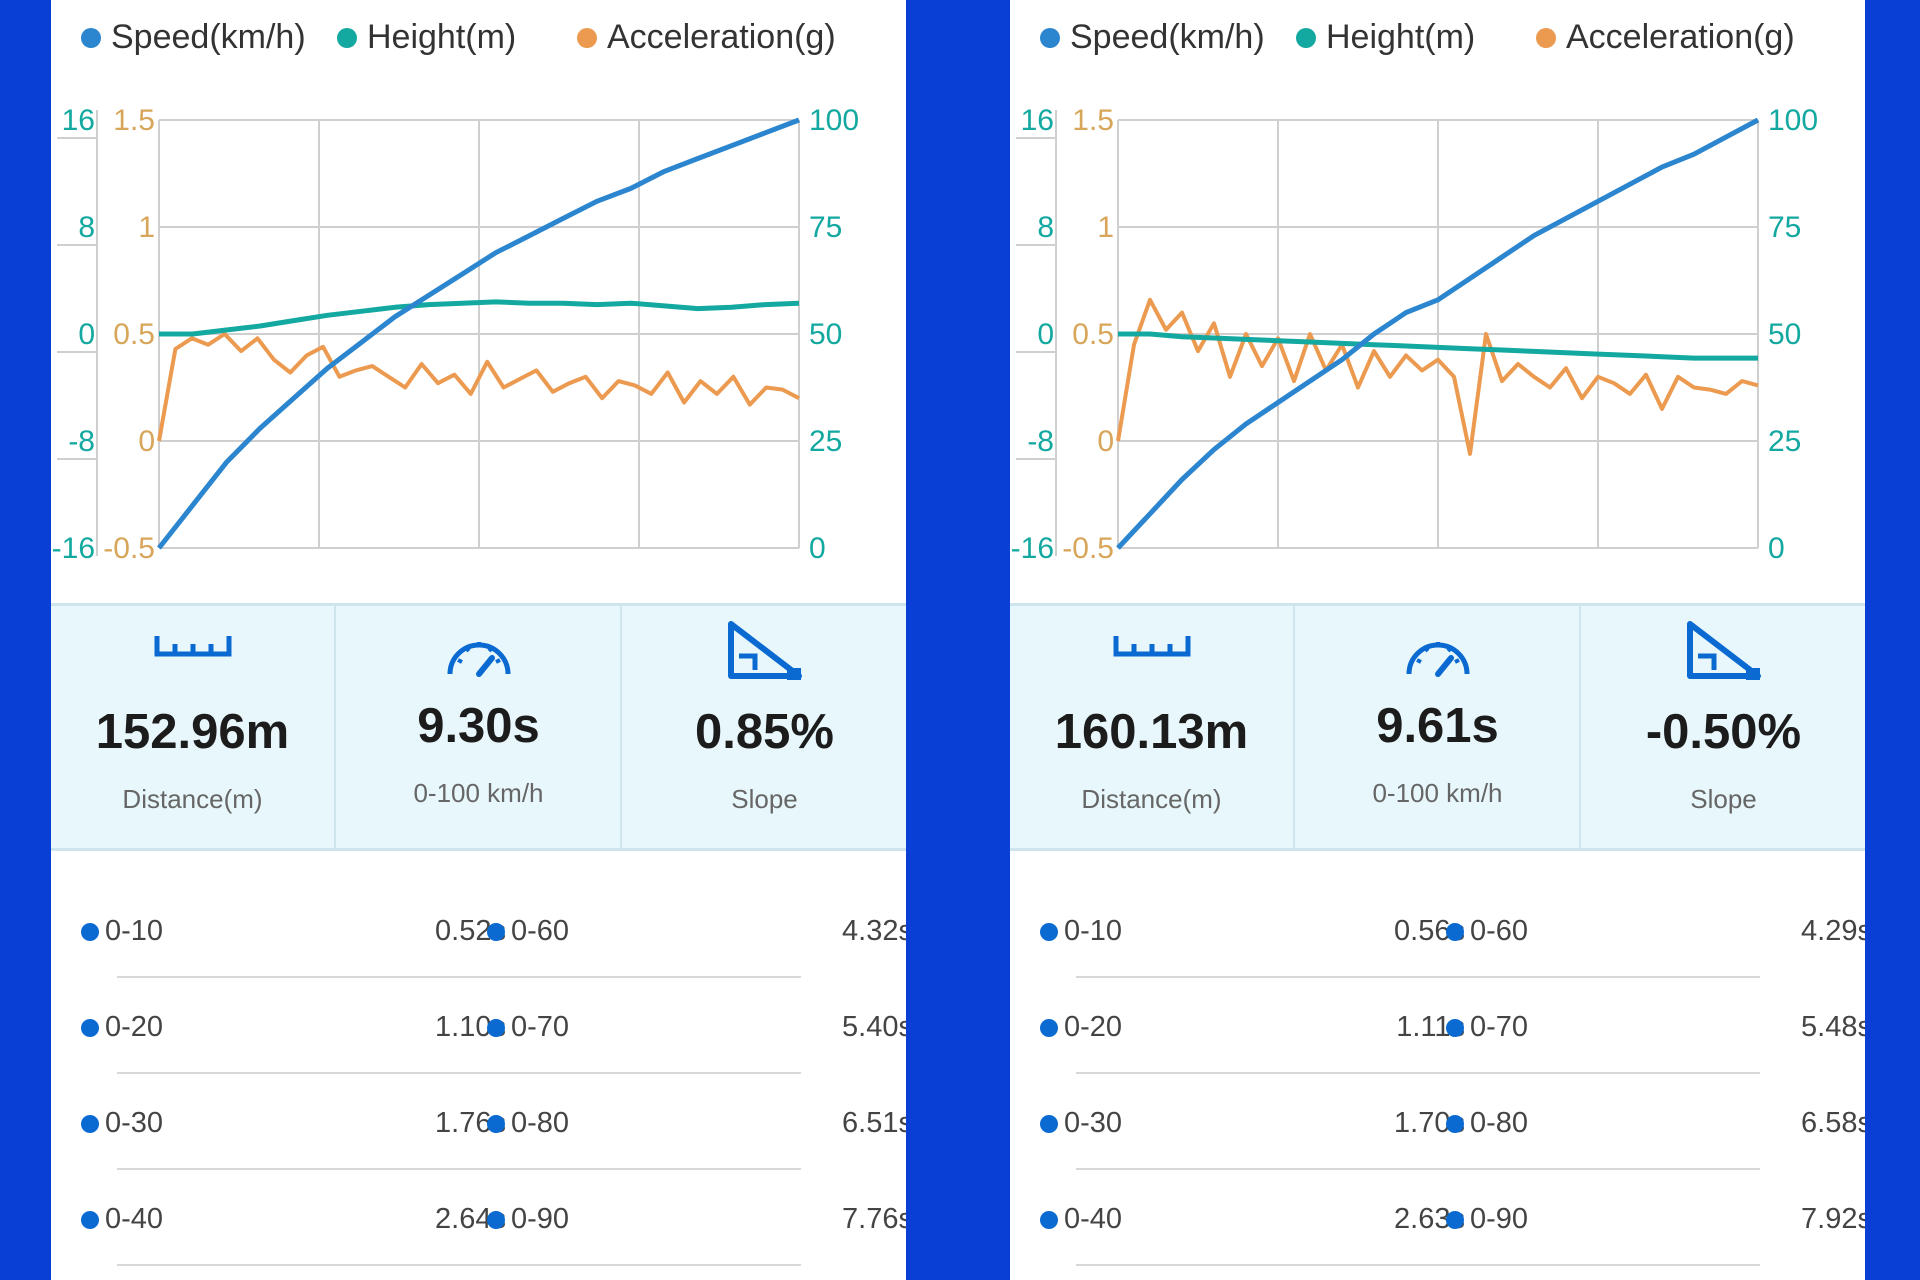  Describe the element at coordinates (1833, 1027) in the screenshot. I see `split-time-value: 5.48s` at that location.